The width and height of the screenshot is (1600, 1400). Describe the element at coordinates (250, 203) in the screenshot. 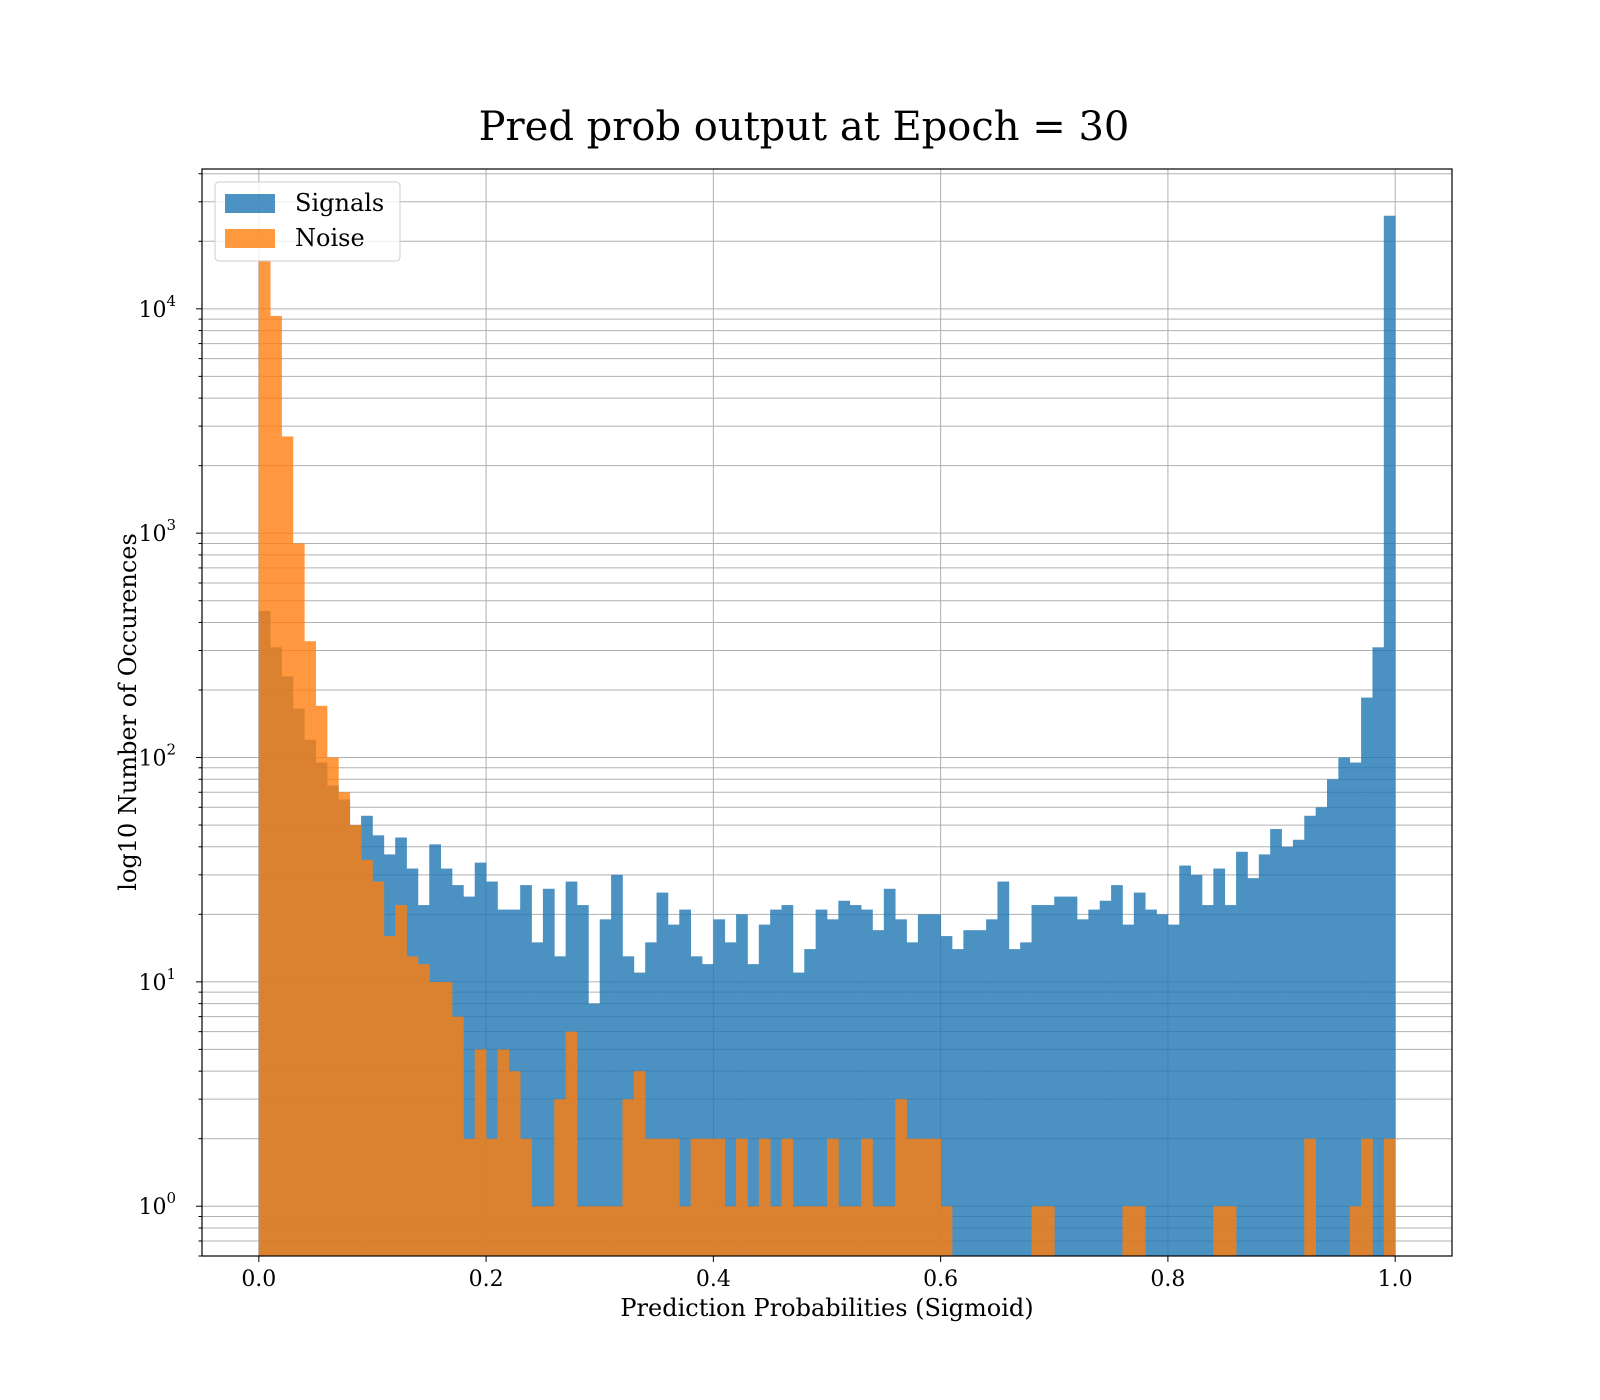

I see `legend-swatch-signals` at that location.